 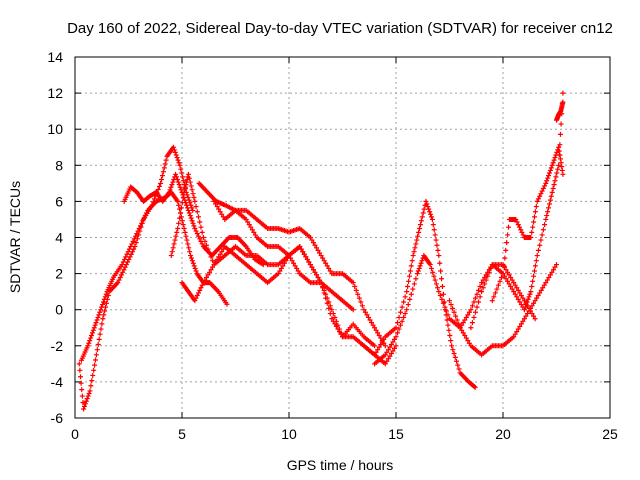 What do you see at coordinates (340, 465) in the screenshot?
I see `x-axis-label: GPS time / hours` at bounding box center [340, 465].